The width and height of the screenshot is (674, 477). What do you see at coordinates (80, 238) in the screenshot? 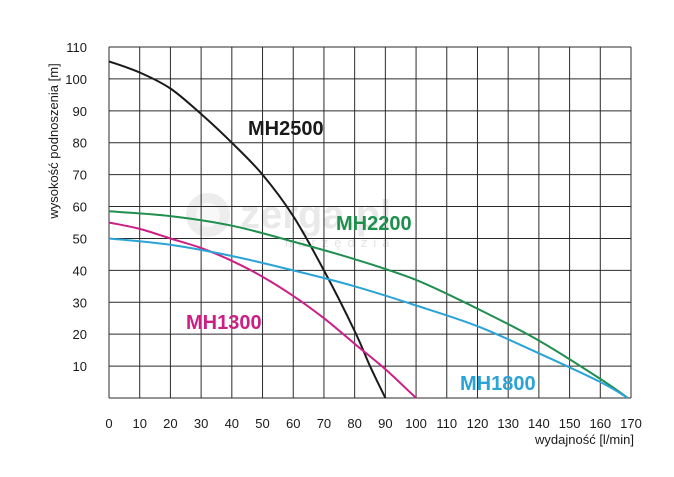
I see `y-tick-label: 50` at bounding box center [80, 238].